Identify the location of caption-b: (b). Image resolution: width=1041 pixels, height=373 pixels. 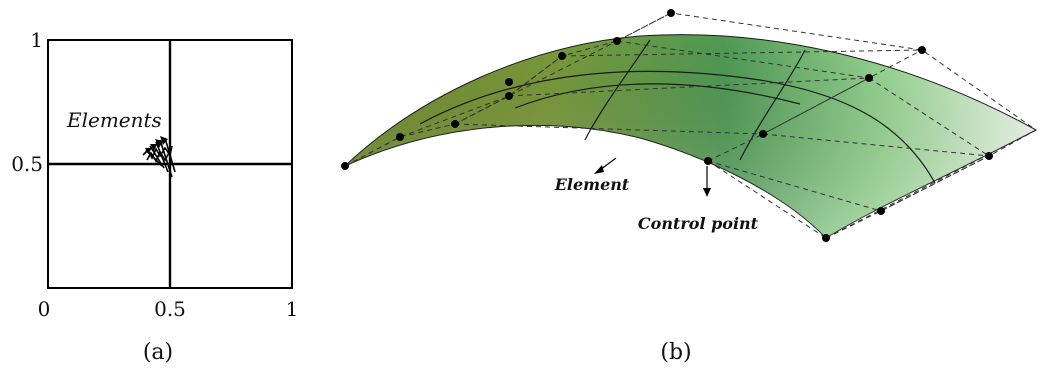
(675, 352).